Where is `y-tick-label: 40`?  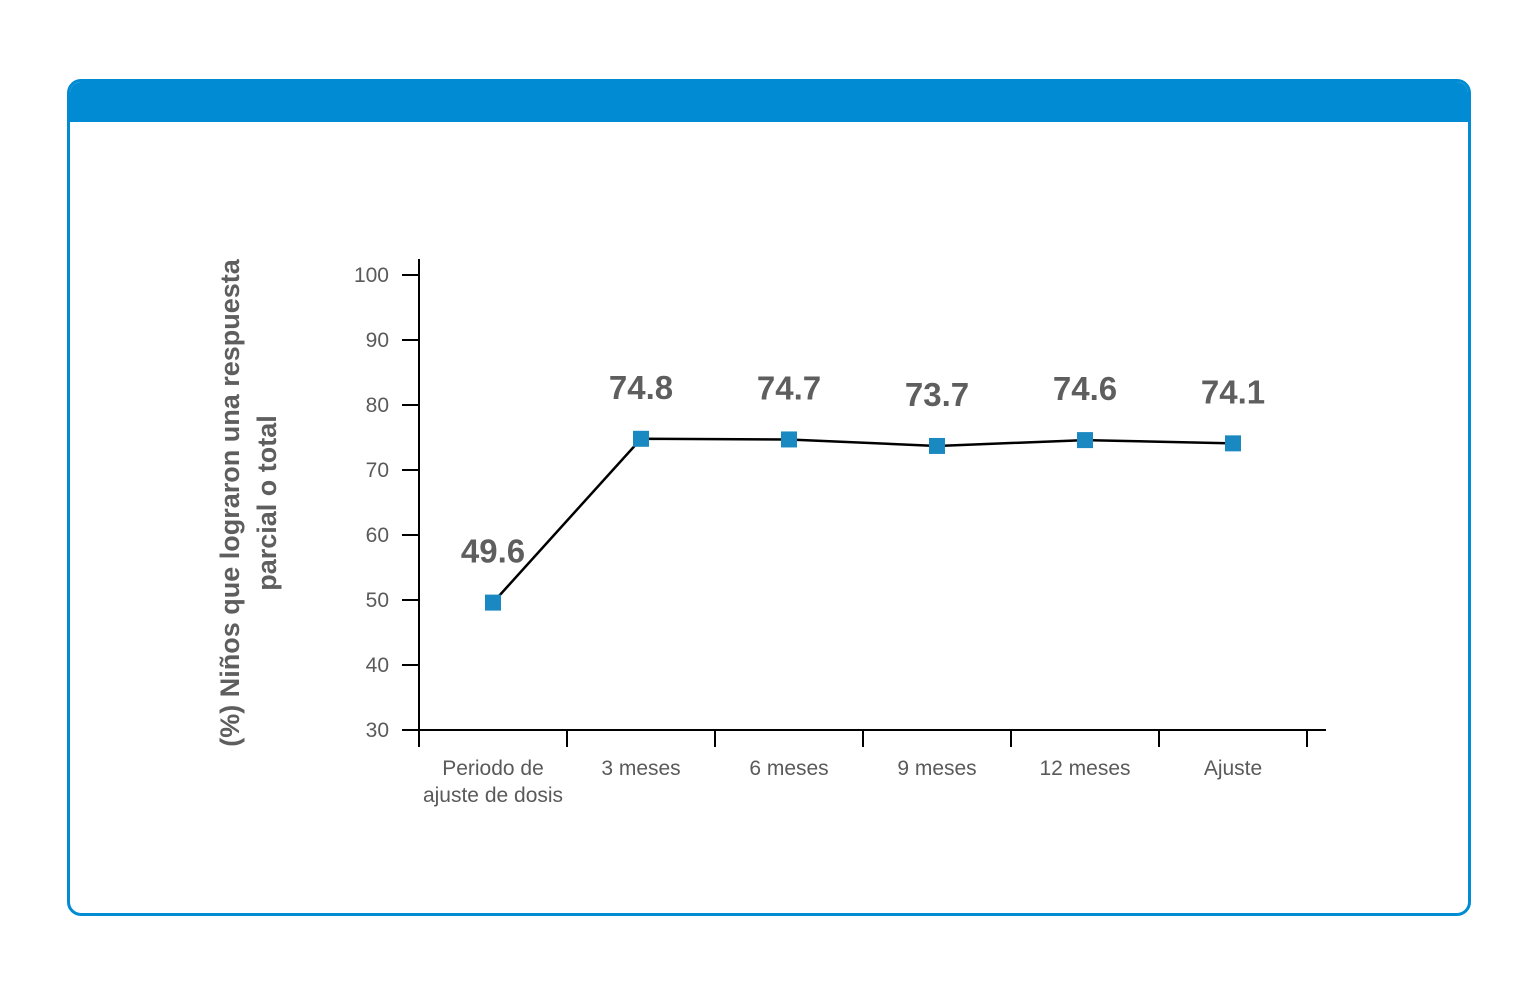 y-tick-label: 40 is located at coordinates (377, 665).